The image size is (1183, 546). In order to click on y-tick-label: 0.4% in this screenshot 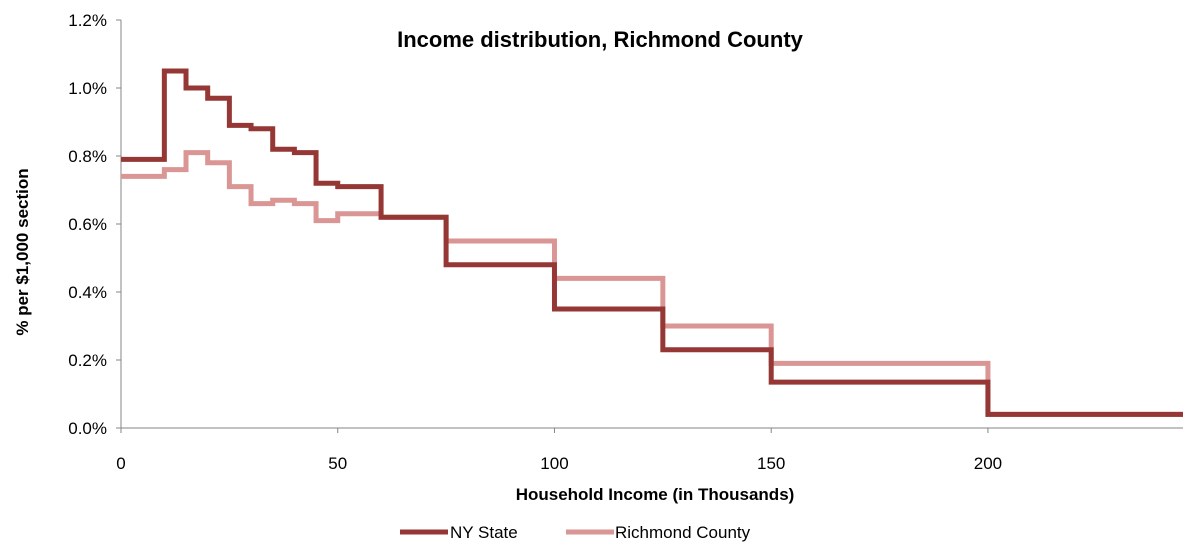, I will do `click(87, 292)`.